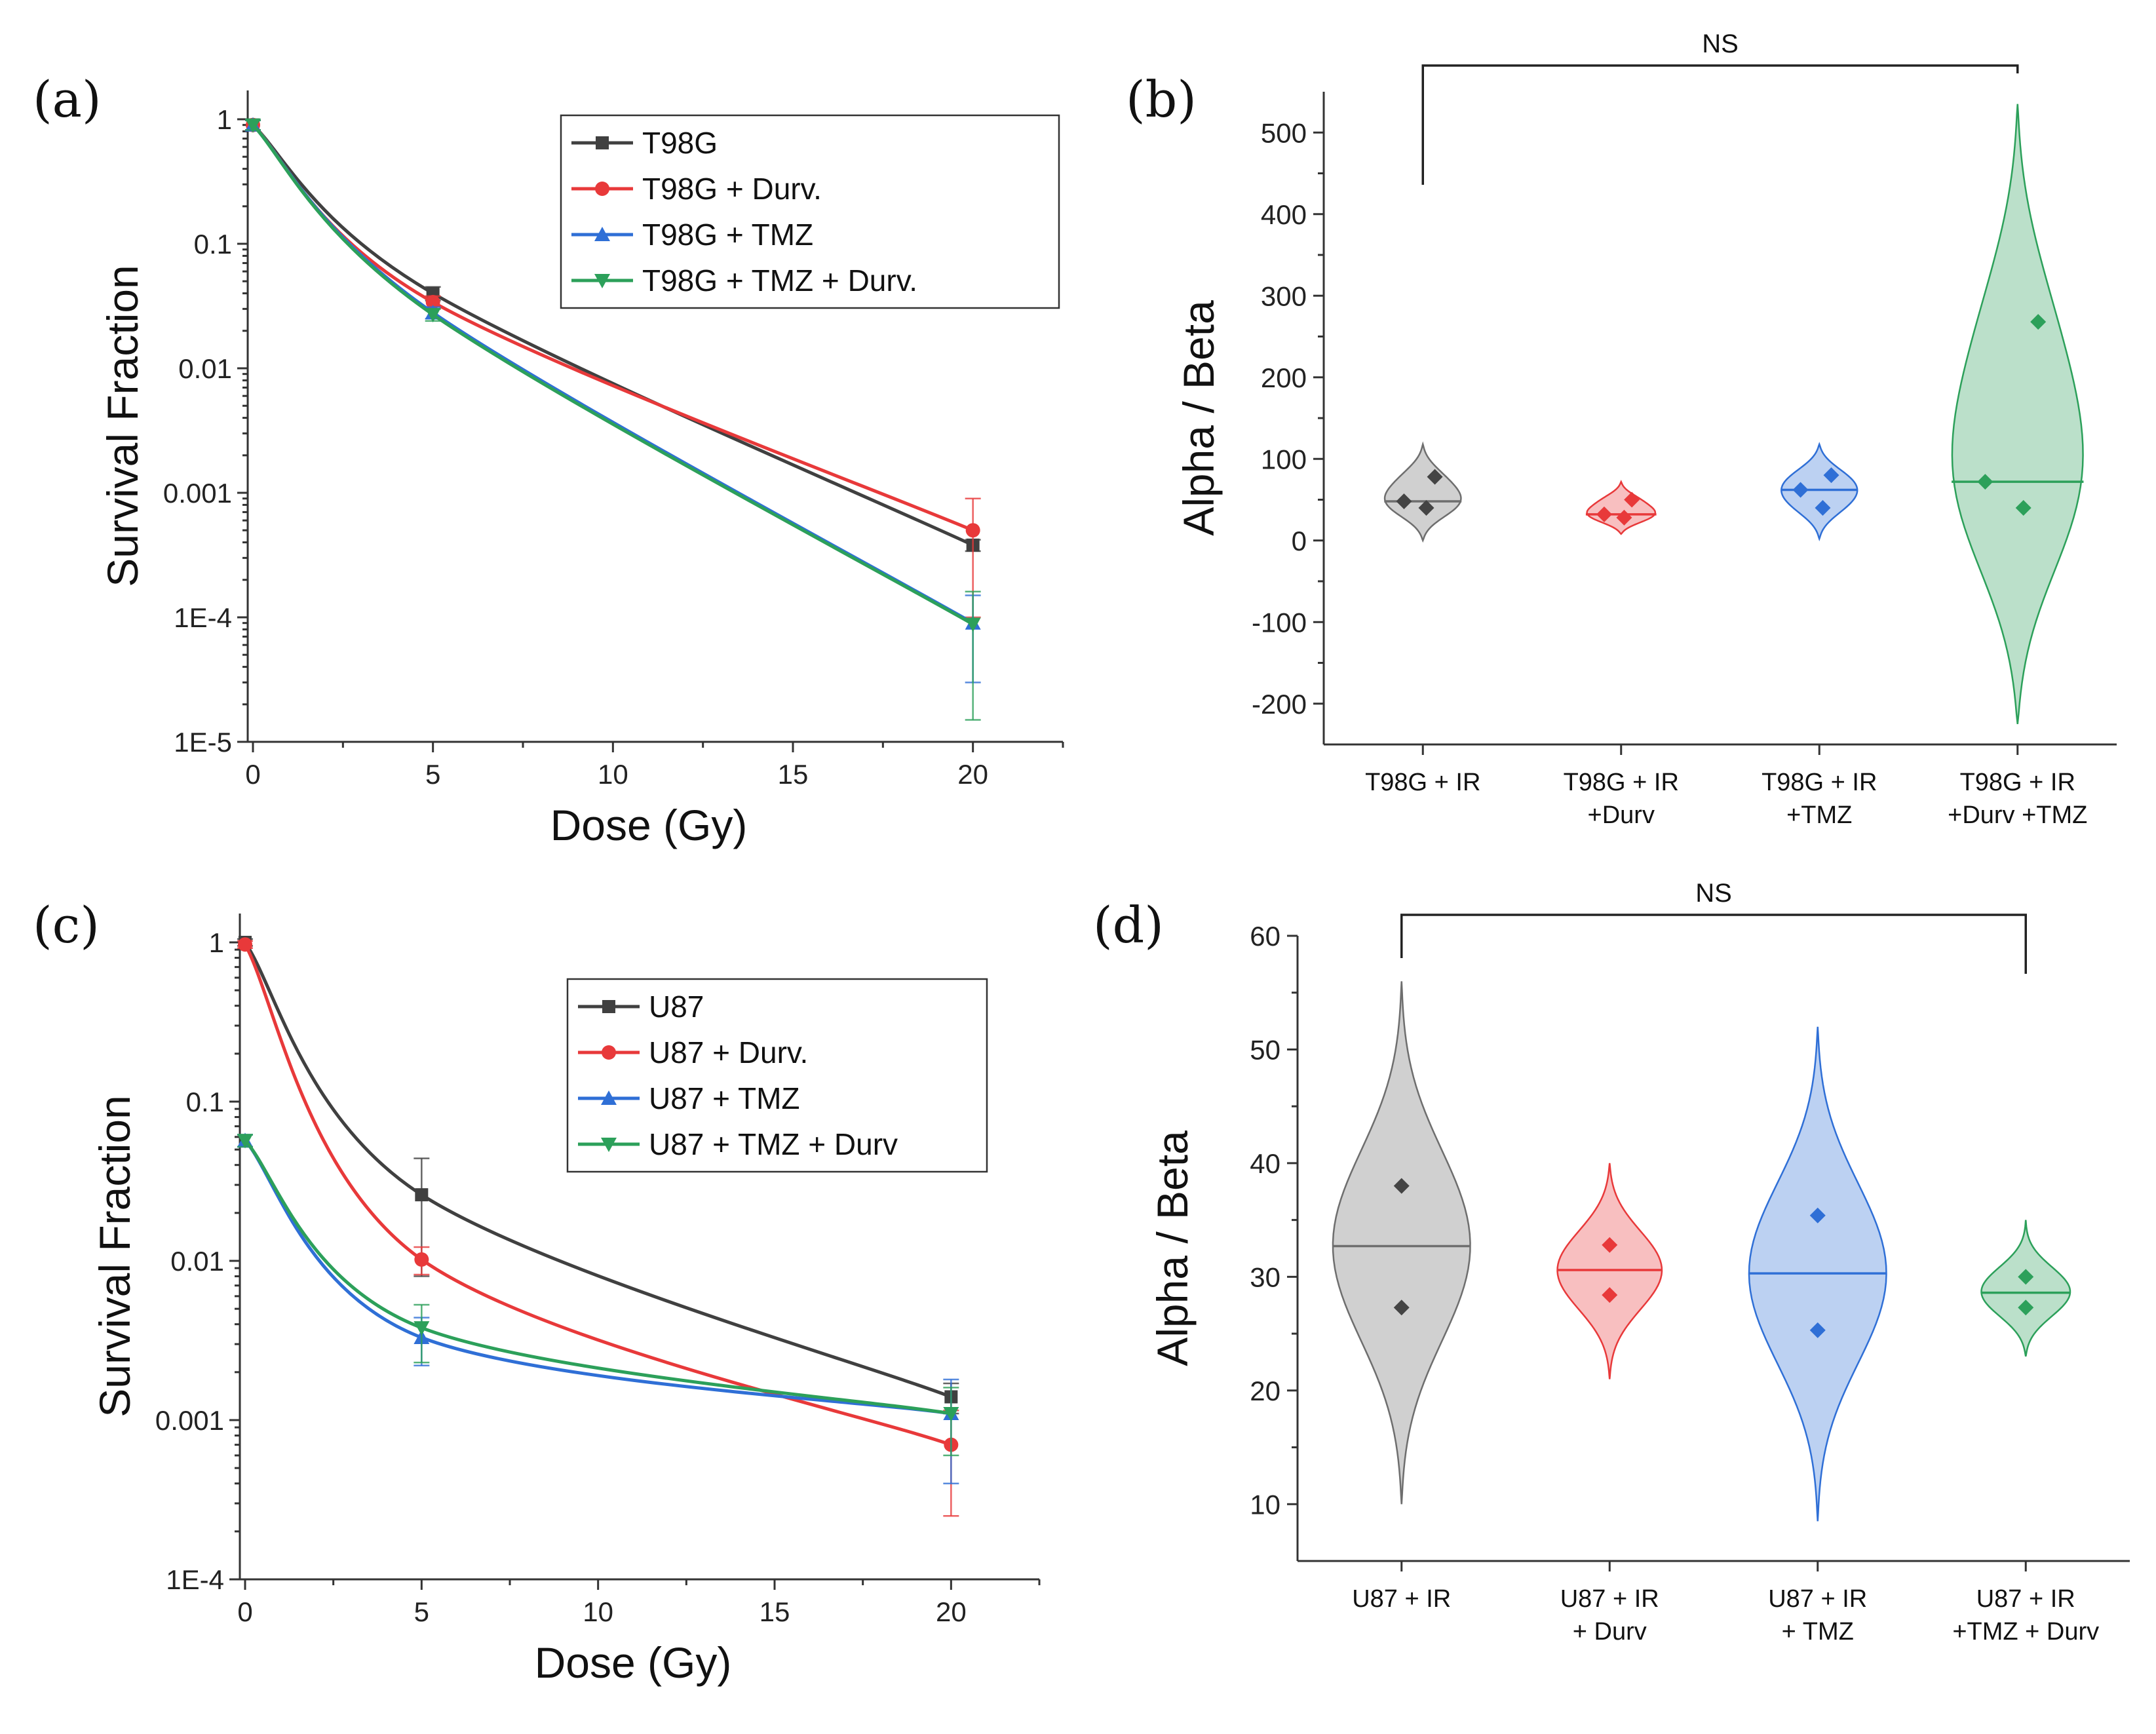 The height and width of the screenshot is (1734, 2156). What do you see at coordinates (1817, 1336) in the screenshot?
I see `violin-group-3: U87 + IR + TMZ` at bounding box center [1817, 1336].